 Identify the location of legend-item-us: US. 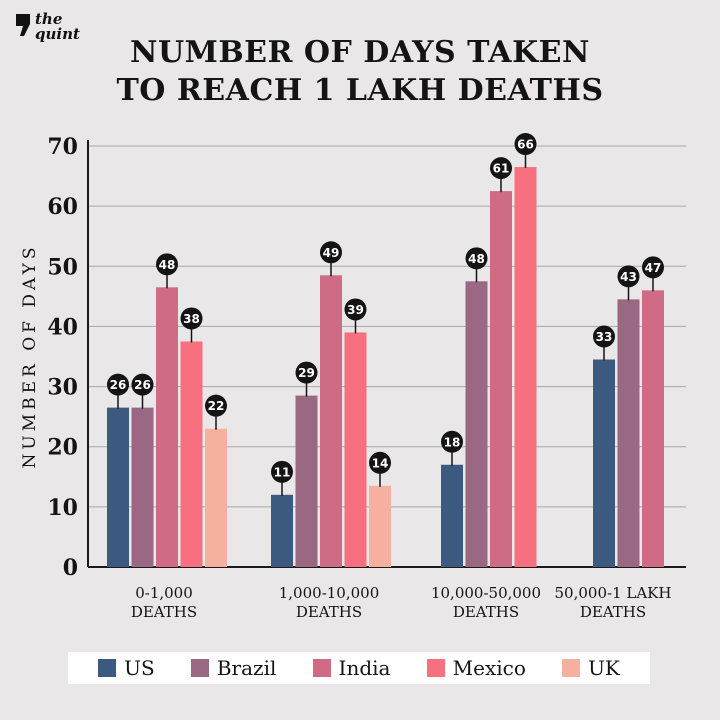
(126, 668).